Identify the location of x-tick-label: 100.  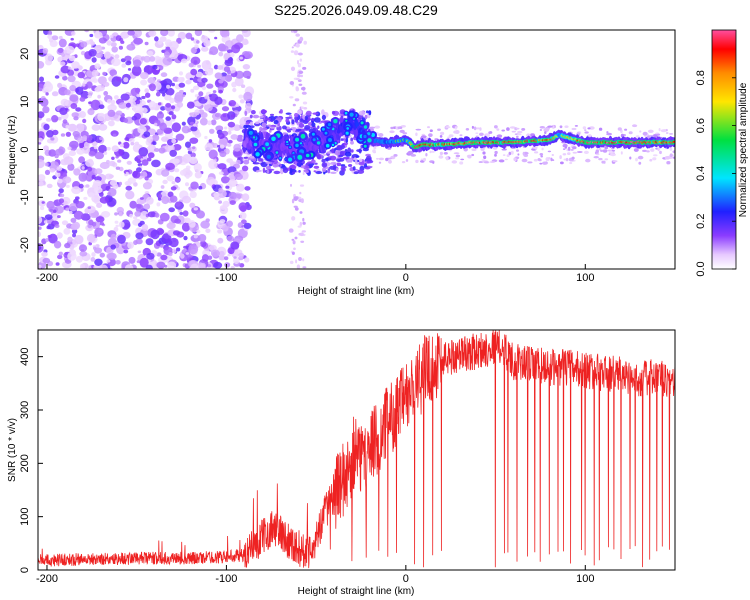
(585, 278).